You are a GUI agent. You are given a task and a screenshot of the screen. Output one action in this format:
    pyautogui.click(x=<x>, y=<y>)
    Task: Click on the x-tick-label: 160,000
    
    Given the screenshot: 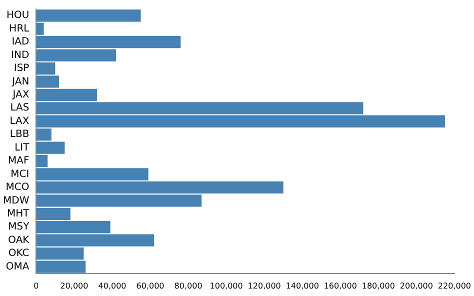 What is the action you would take?
    pyautogui.click(x=340, y=285)
    